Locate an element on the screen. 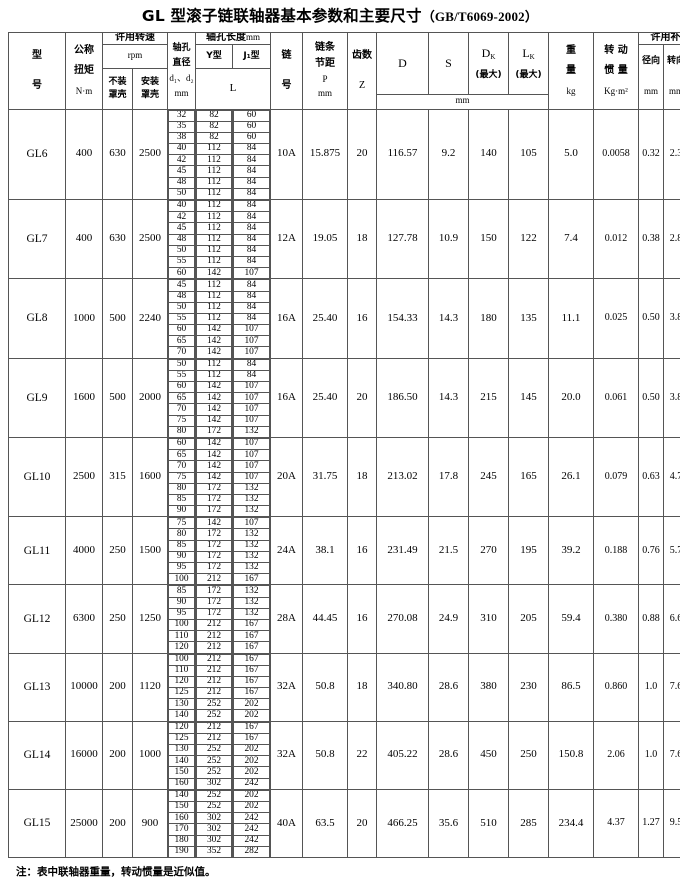 The image size is (680, 879). cell-weight: 7.4 is located at coordinates (571, 239).